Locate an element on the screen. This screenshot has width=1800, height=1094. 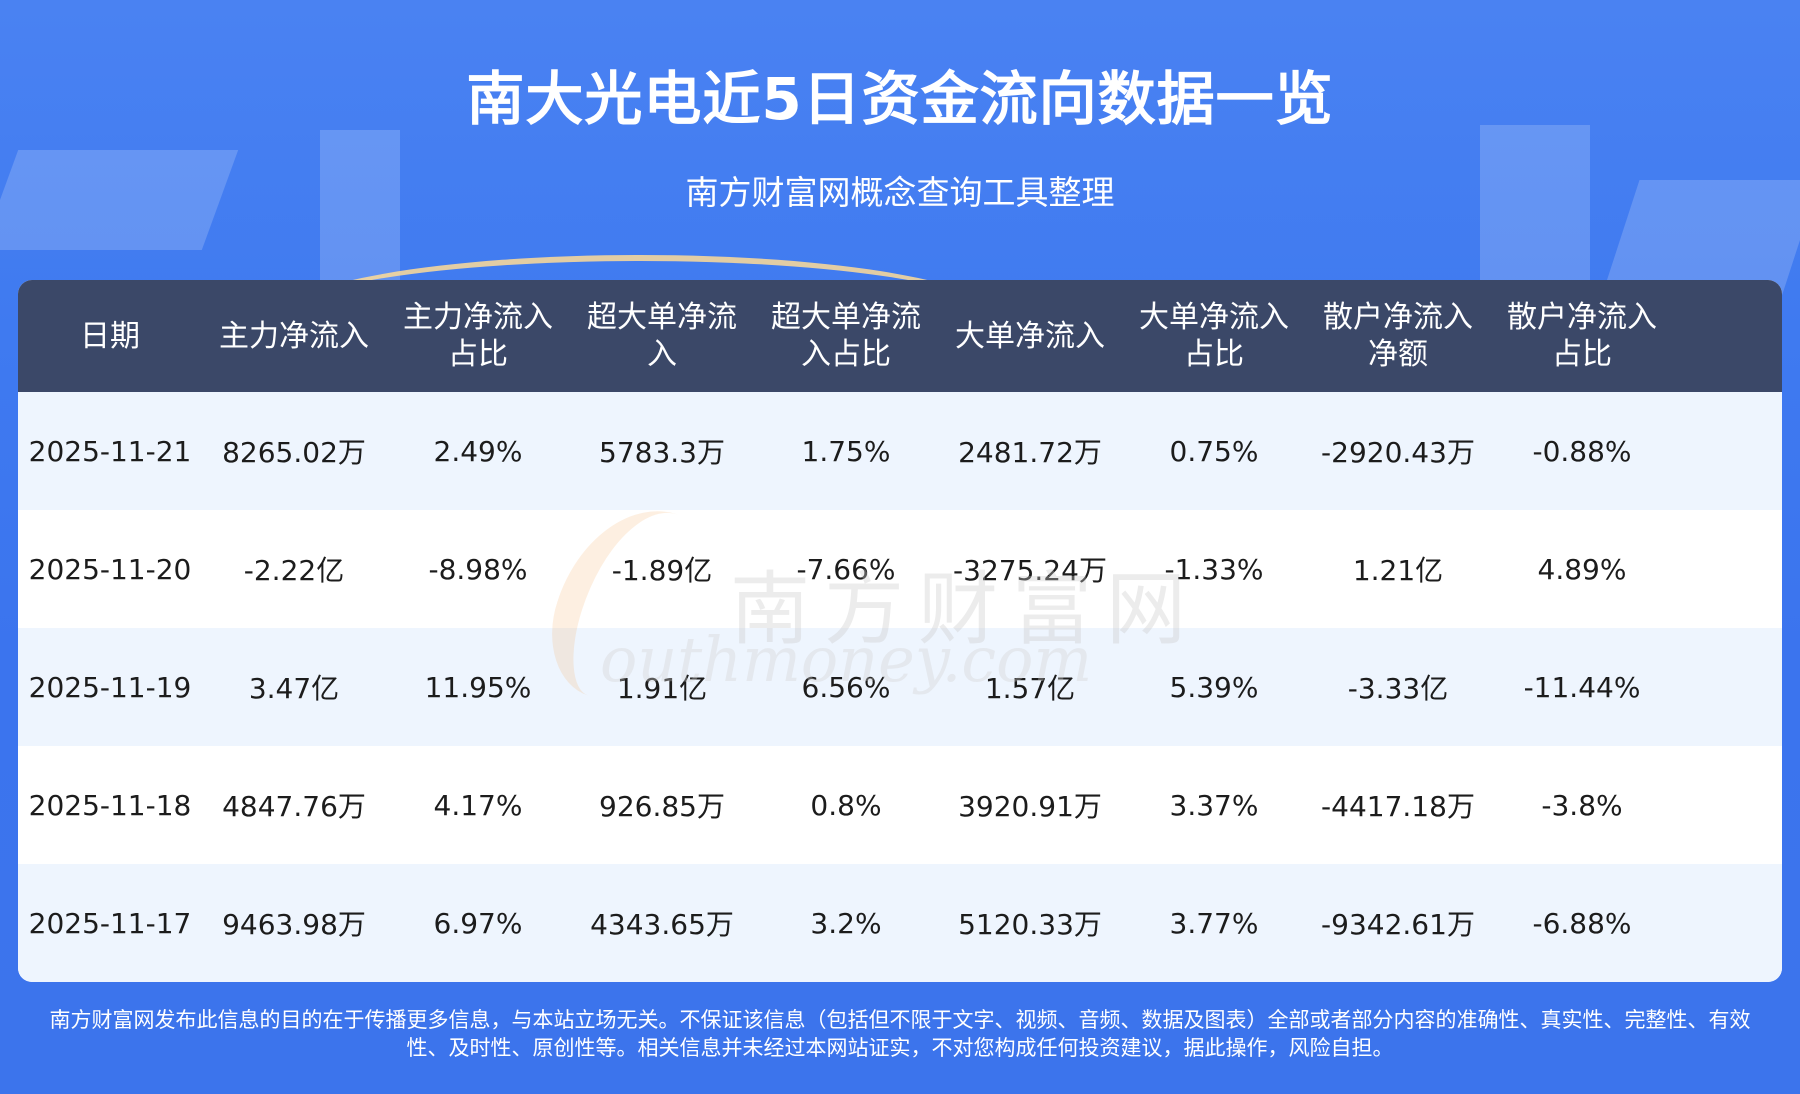
header-large-ratio: 大单净流入 占比 is located at coordinates (1214, 336).